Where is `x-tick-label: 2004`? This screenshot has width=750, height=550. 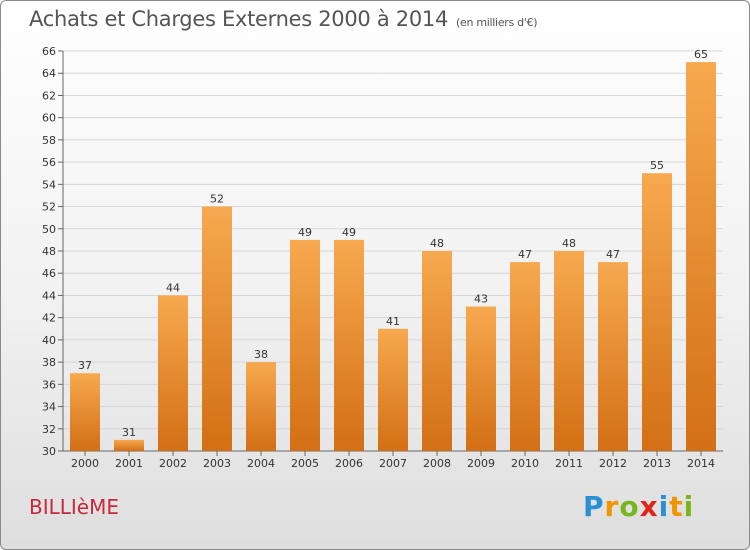 x-tick-label: 2004 is located at coordinates (261, 463).